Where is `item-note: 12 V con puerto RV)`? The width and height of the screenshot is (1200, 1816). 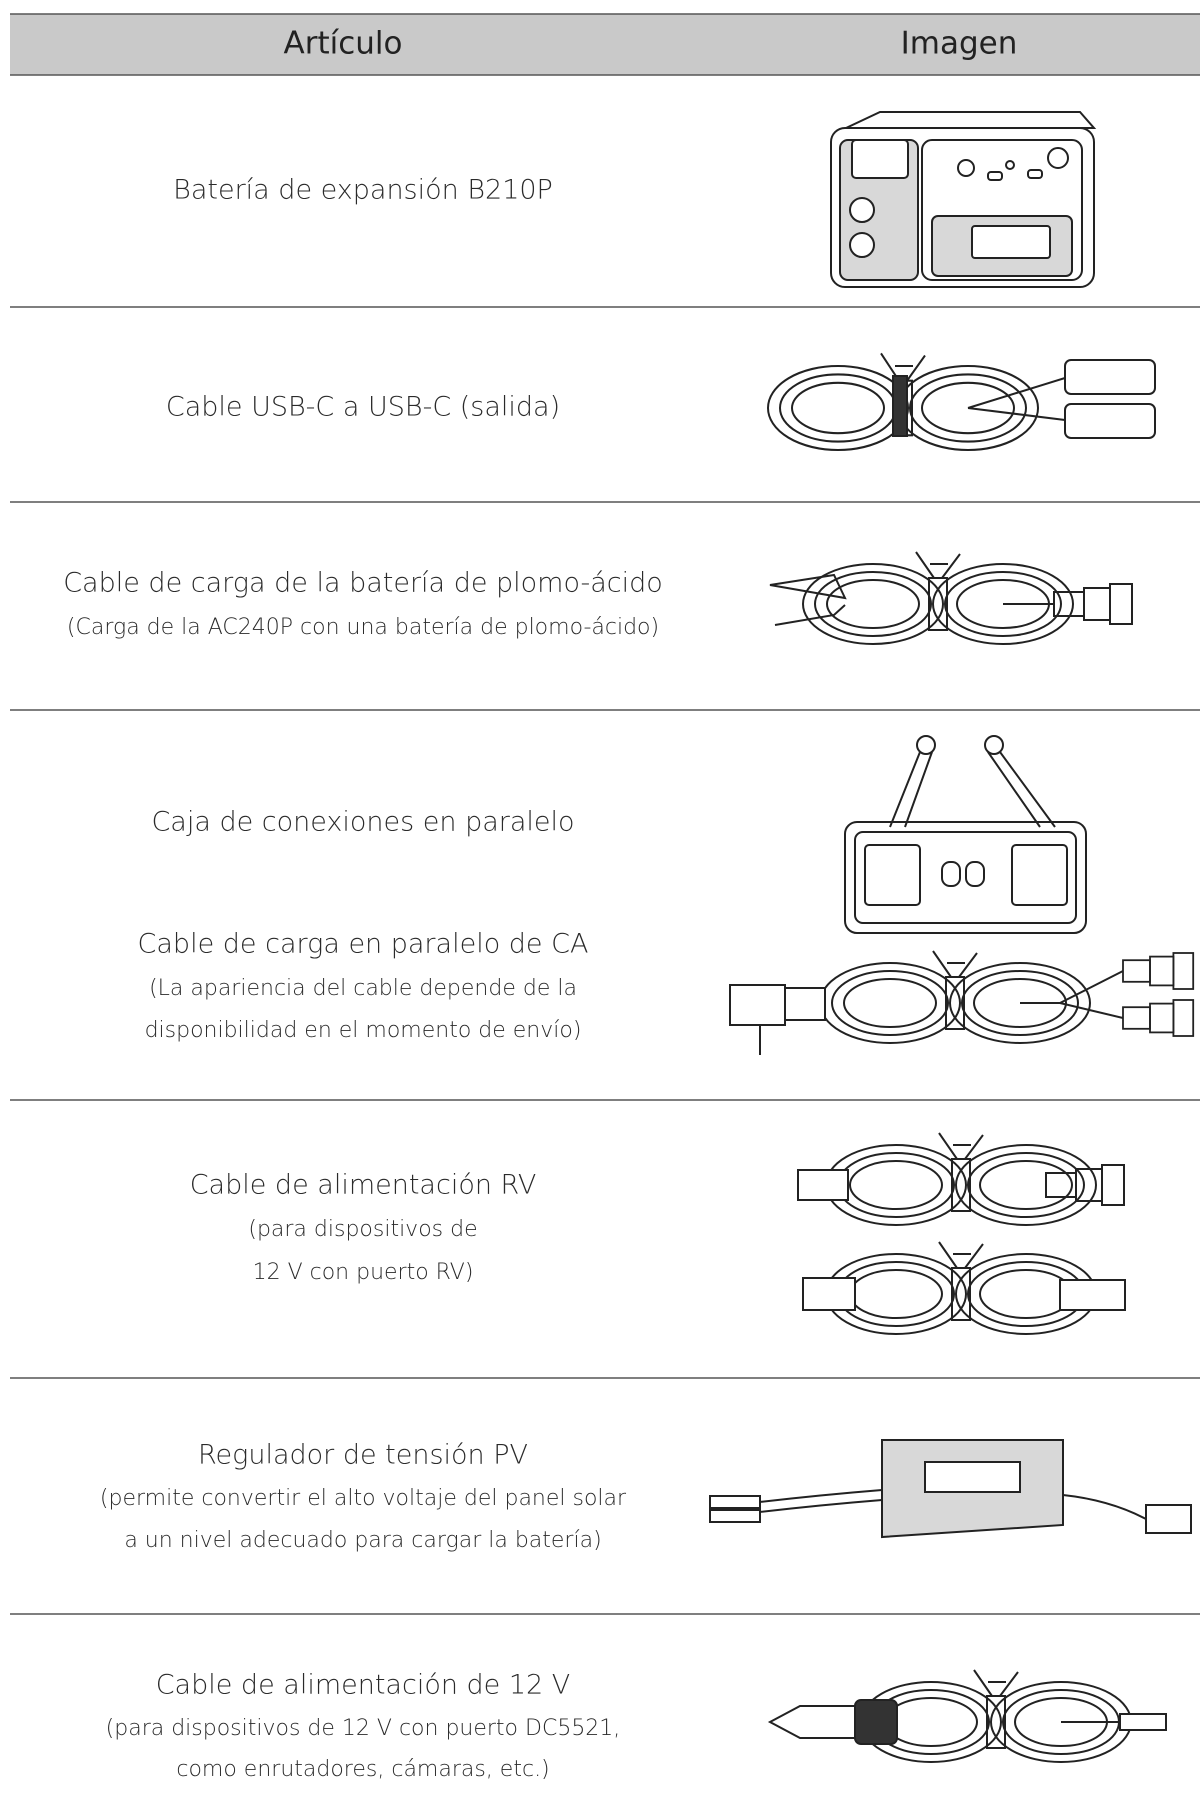
item-note: 12 V con puerto RV) is located at coordinates (363, 1272).